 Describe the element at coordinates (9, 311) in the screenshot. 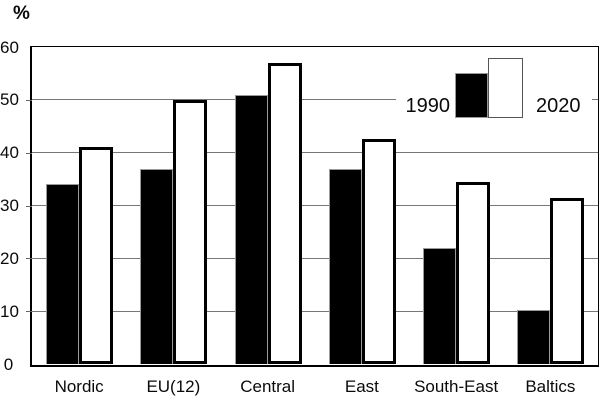

I see `y-tick-label-10: 10` at that location.